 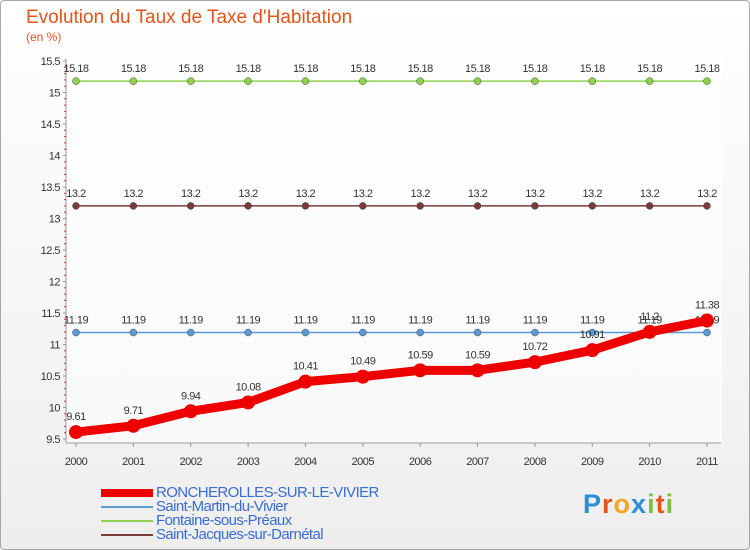 I want to click on data-label-roncherolles-sur-le-vivier: 10.49, so click(x=362, y=362).